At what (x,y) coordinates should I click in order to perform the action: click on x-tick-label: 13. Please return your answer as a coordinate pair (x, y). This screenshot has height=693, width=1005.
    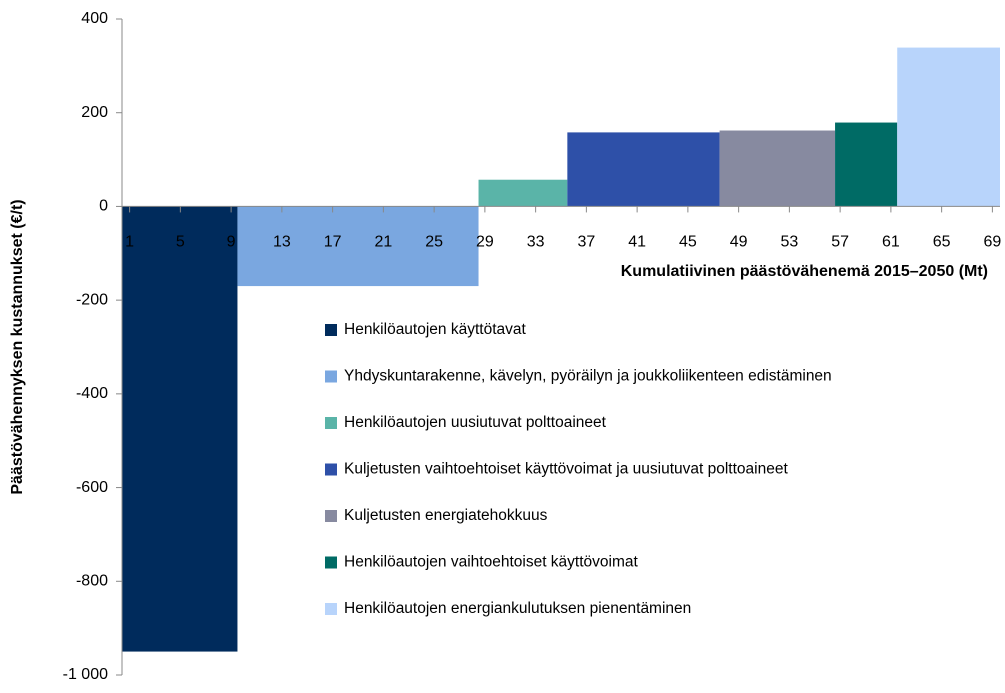
    Looking at the image, I should click on (282, 242).